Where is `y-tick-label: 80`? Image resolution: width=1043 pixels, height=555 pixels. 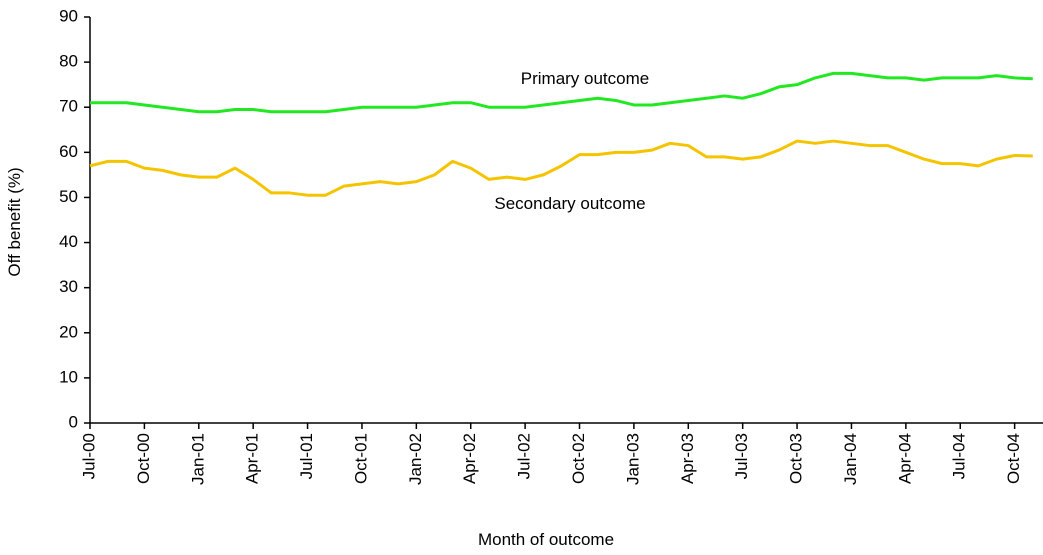
y-tick-label: 80 is located at coordinates (68, 61).